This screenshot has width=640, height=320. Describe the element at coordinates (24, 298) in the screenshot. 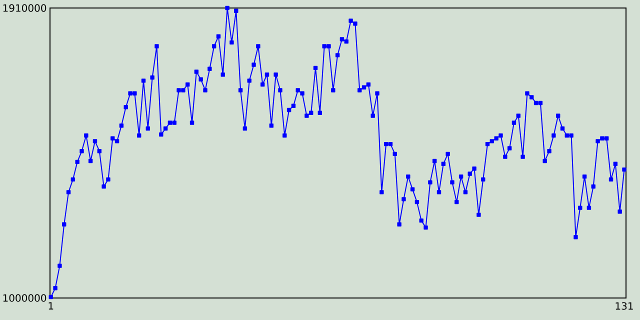

I see `y-tick-label: 1000000` at that location.